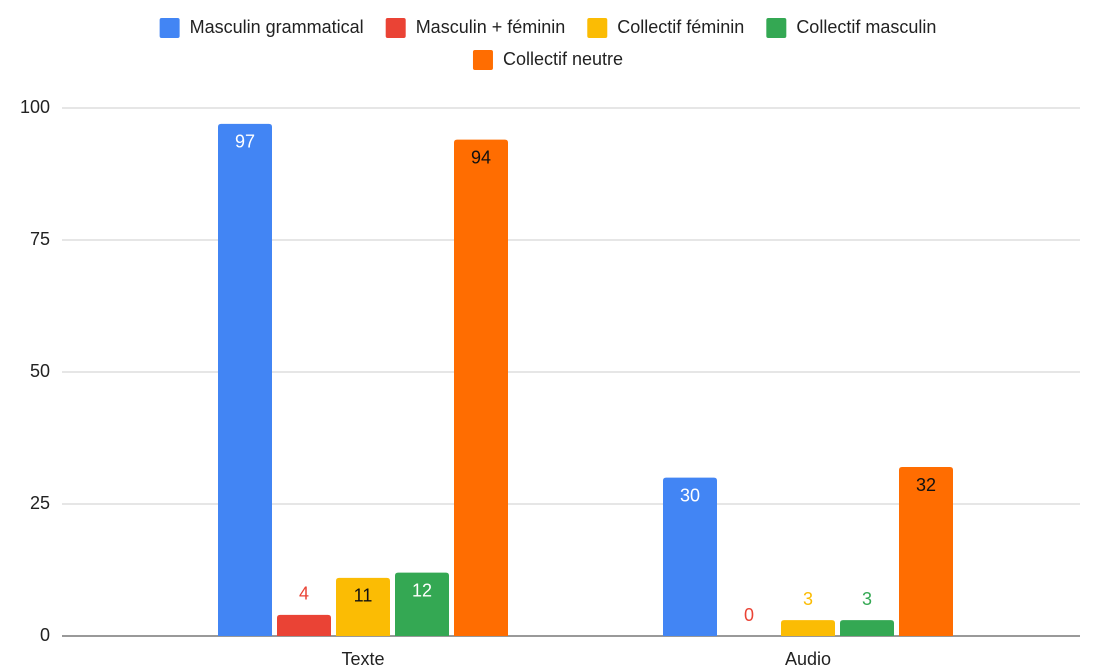  Describe the element at coordinates (245, 142) in the screenshot. I see `data-label: 97` at that location.